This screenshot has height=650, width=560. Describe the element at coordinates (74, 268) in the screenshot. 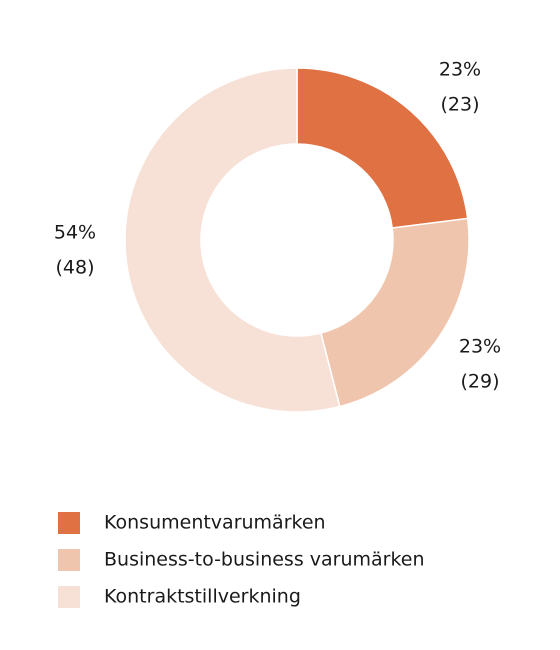

I see `prior-label: (48)` at that location.